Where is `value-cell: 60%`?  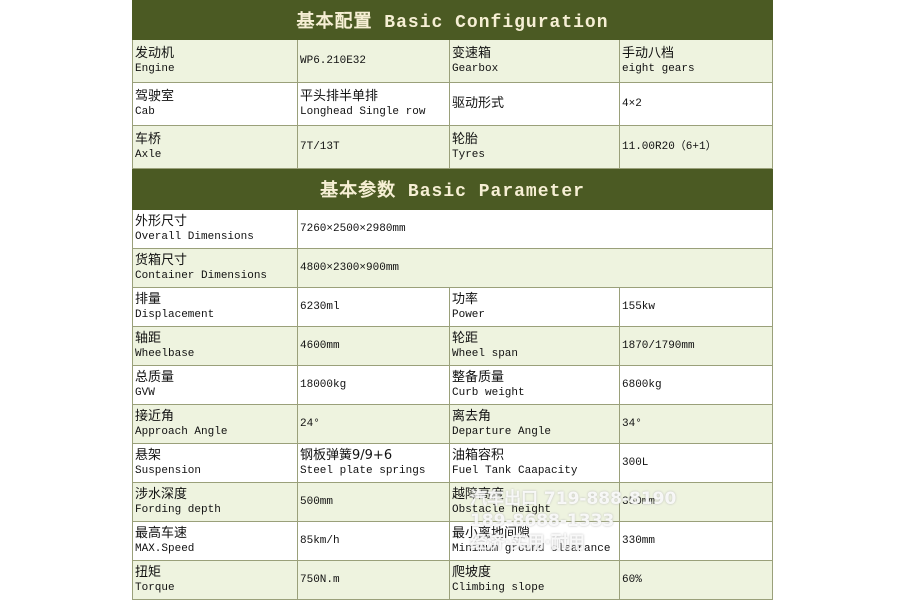 value-cell: 60% is located at coordinates (696, 580).